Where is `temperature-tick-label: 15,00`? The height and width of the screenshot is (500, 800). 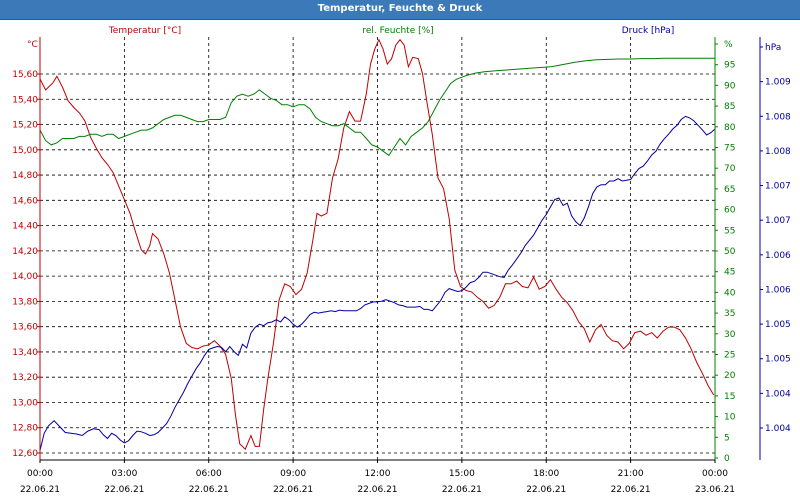
temperature-tick-label: 15,00 is located at coordinates (25, 151).